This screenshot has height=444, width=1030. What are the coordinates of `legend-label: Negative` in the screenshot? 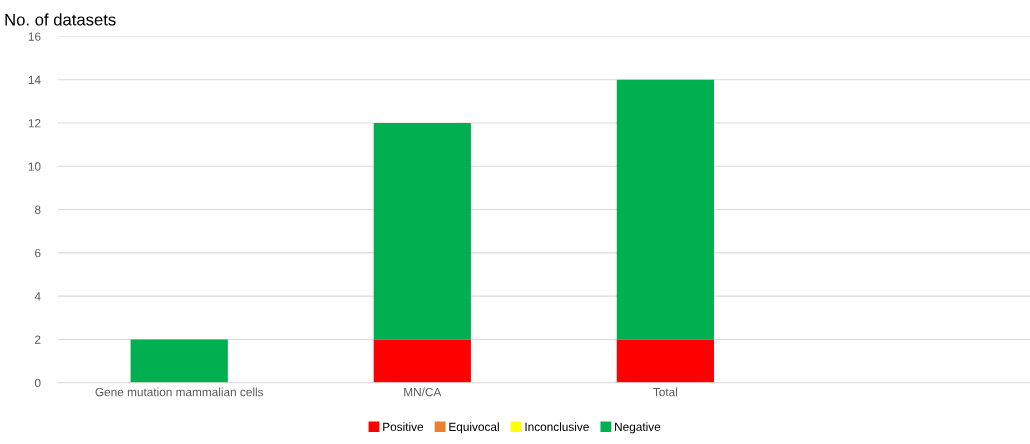 It's located at (638, 428).